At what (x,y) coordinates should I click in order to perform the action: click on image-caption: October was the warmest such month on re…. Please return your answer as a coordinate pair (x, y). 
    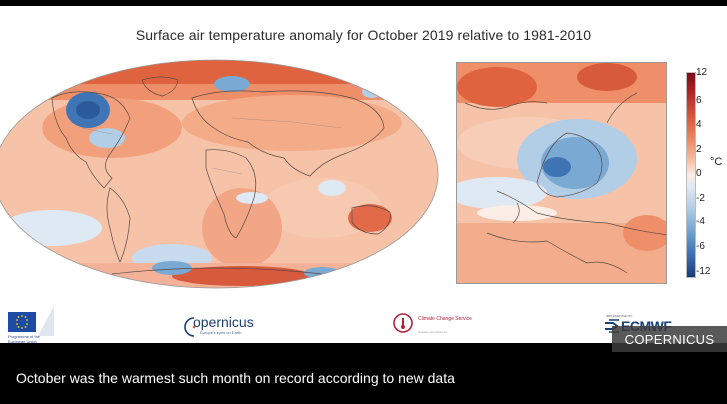
    Looking at the image, I should click on (235, 378).